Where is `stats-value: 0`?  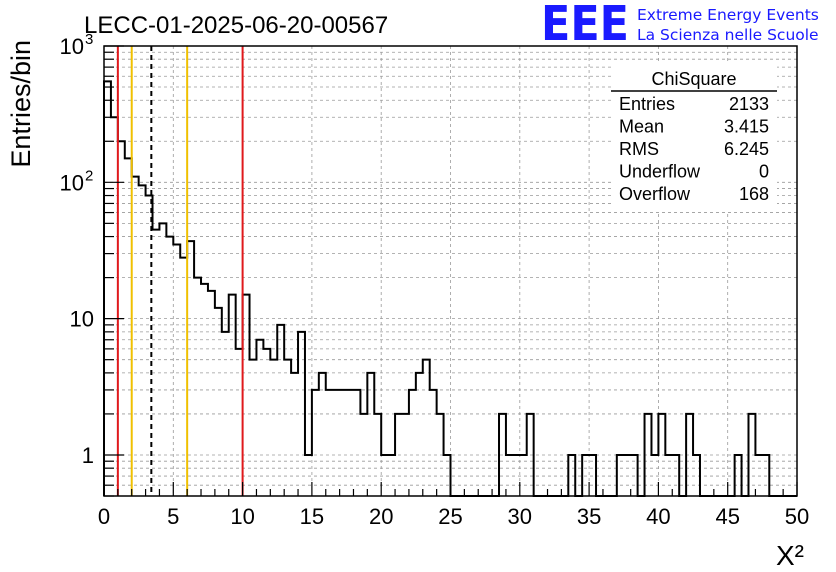 stats-value: 0 is located at coordinates (764, 172).